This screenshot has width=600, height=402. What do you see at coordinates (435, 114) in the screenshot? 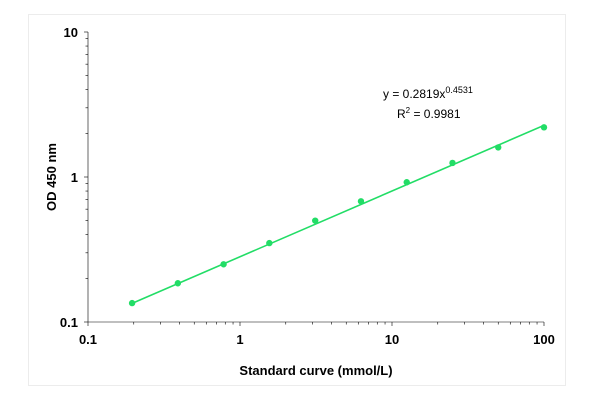
I see `r-squared-value: = 0.9981` at bounding box center [435, 114].